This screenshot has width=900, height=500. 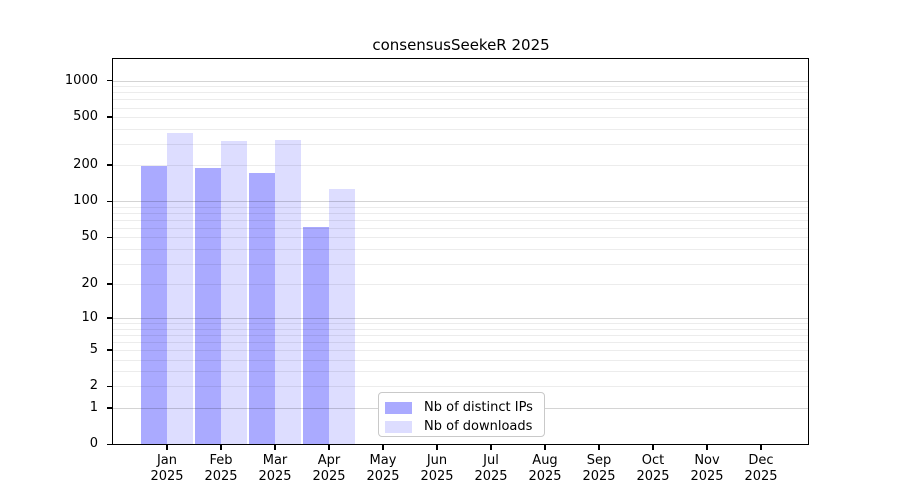 I want to click on x-tick-label: Aug 2025, so click(x=545, y=469).